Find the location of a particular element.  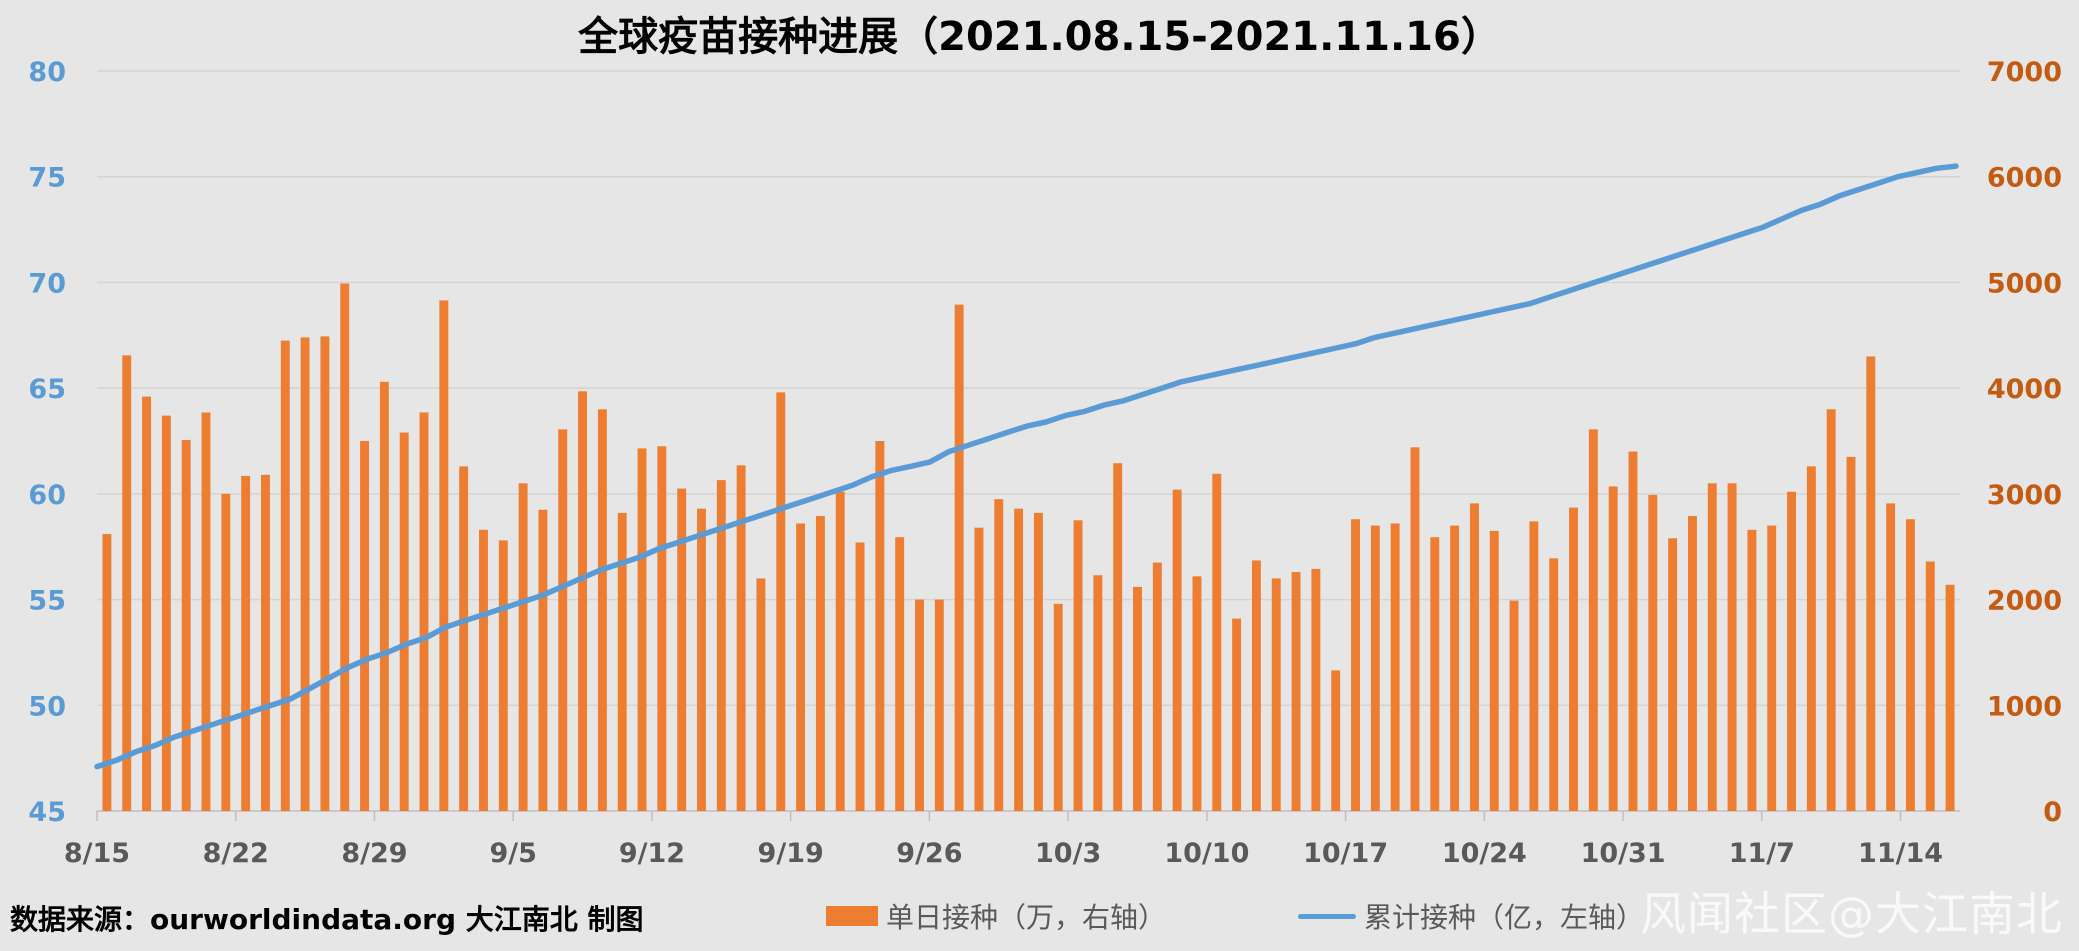

right-tick-label: 5000 is located at coordinates (2024, 283).